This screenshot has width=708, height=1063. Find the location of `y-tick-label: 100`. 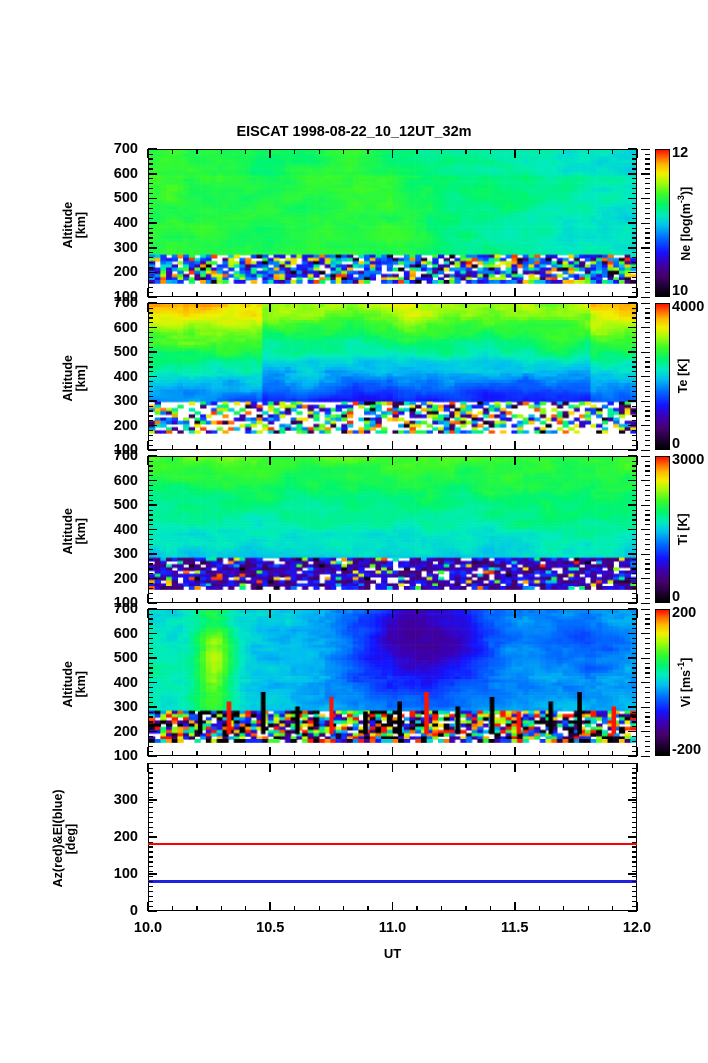

y-tick-label: 100 is located at coordinates (125, 874).